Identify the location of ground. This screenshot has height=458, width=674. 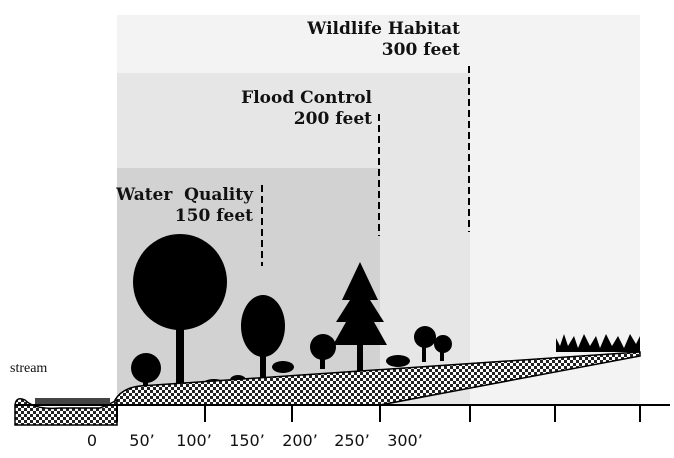
(377, 378).